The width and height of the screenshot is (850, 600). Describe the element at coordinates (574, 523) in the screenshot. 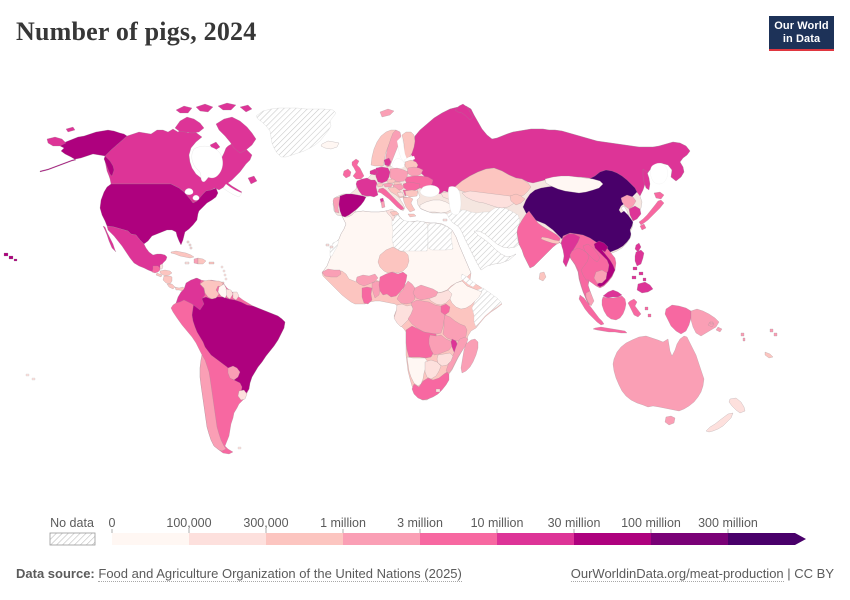

I see `svg-text: 30 million` at that location.